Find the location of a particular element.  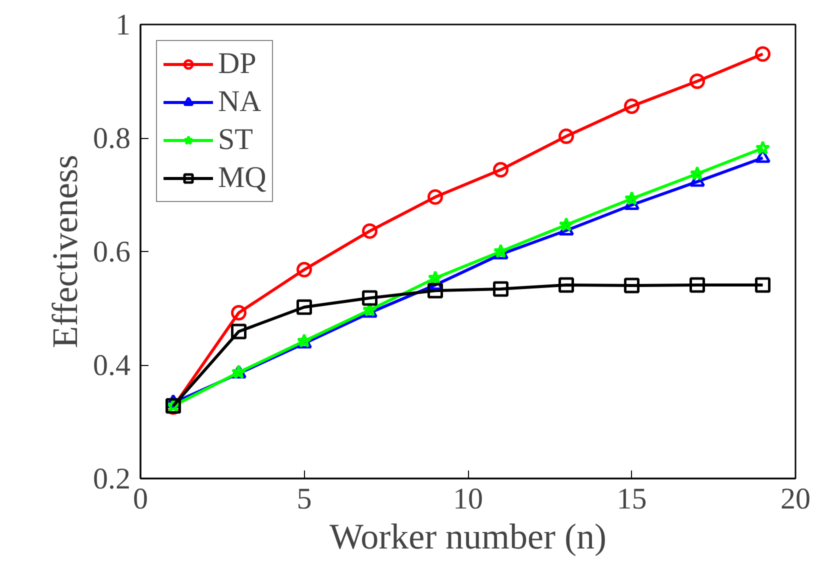

x-tick-label: 0 is located at coordinates (140, 499).